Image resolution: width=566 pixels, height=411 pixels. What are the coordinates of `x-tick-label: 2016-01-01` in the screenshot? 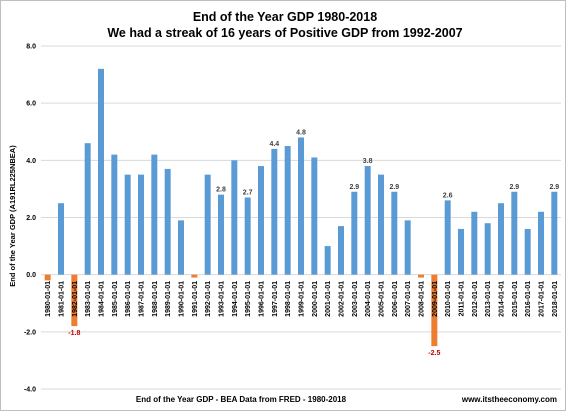 It's located at (528, 299).